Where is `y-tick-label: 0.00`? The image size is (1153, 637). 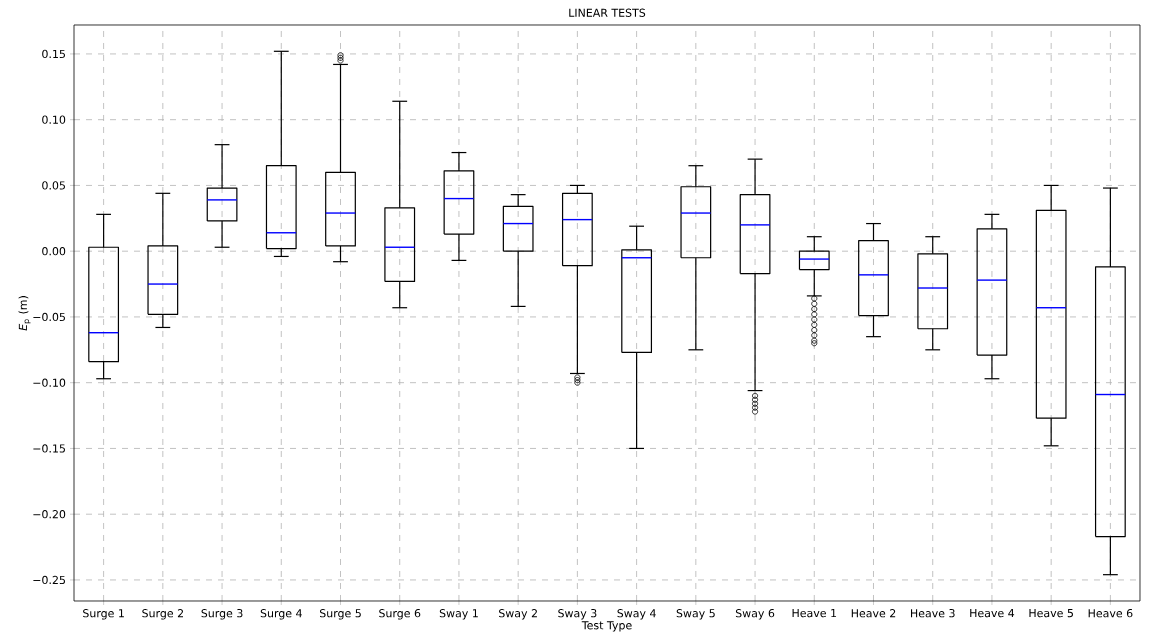
y-tick-label: 0.00 is located at coordinates (54, 251).